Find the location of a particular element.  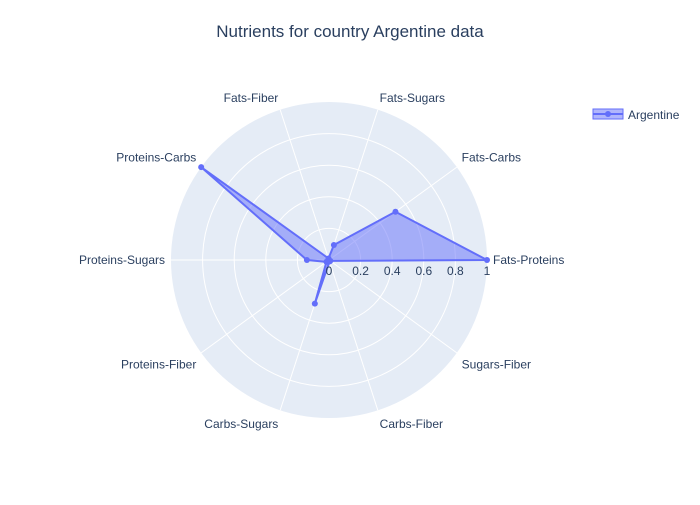

legend-label-argentine: Argentine is located at coordinates (654, 115).